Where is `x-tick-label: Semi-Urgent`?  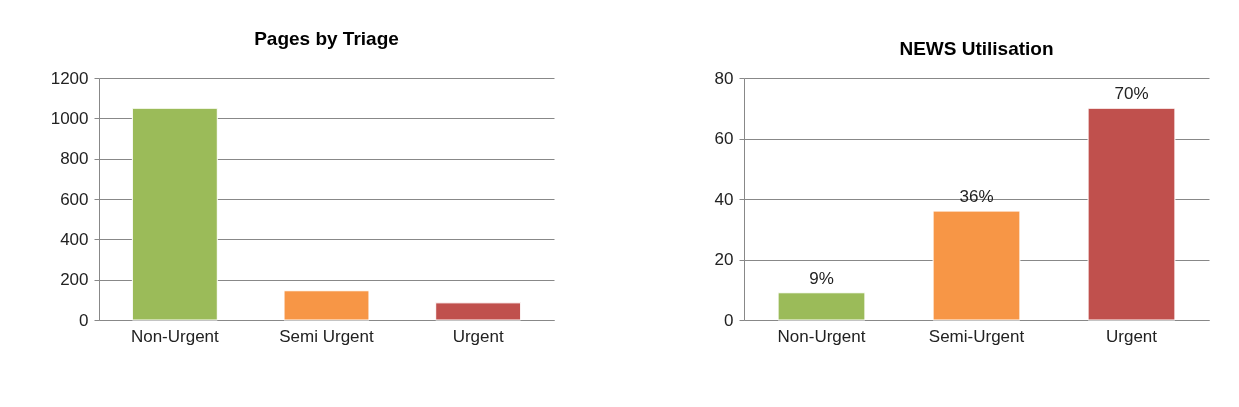 x-tick-label: Semi-Urgent is located at coordinates (976, 336).